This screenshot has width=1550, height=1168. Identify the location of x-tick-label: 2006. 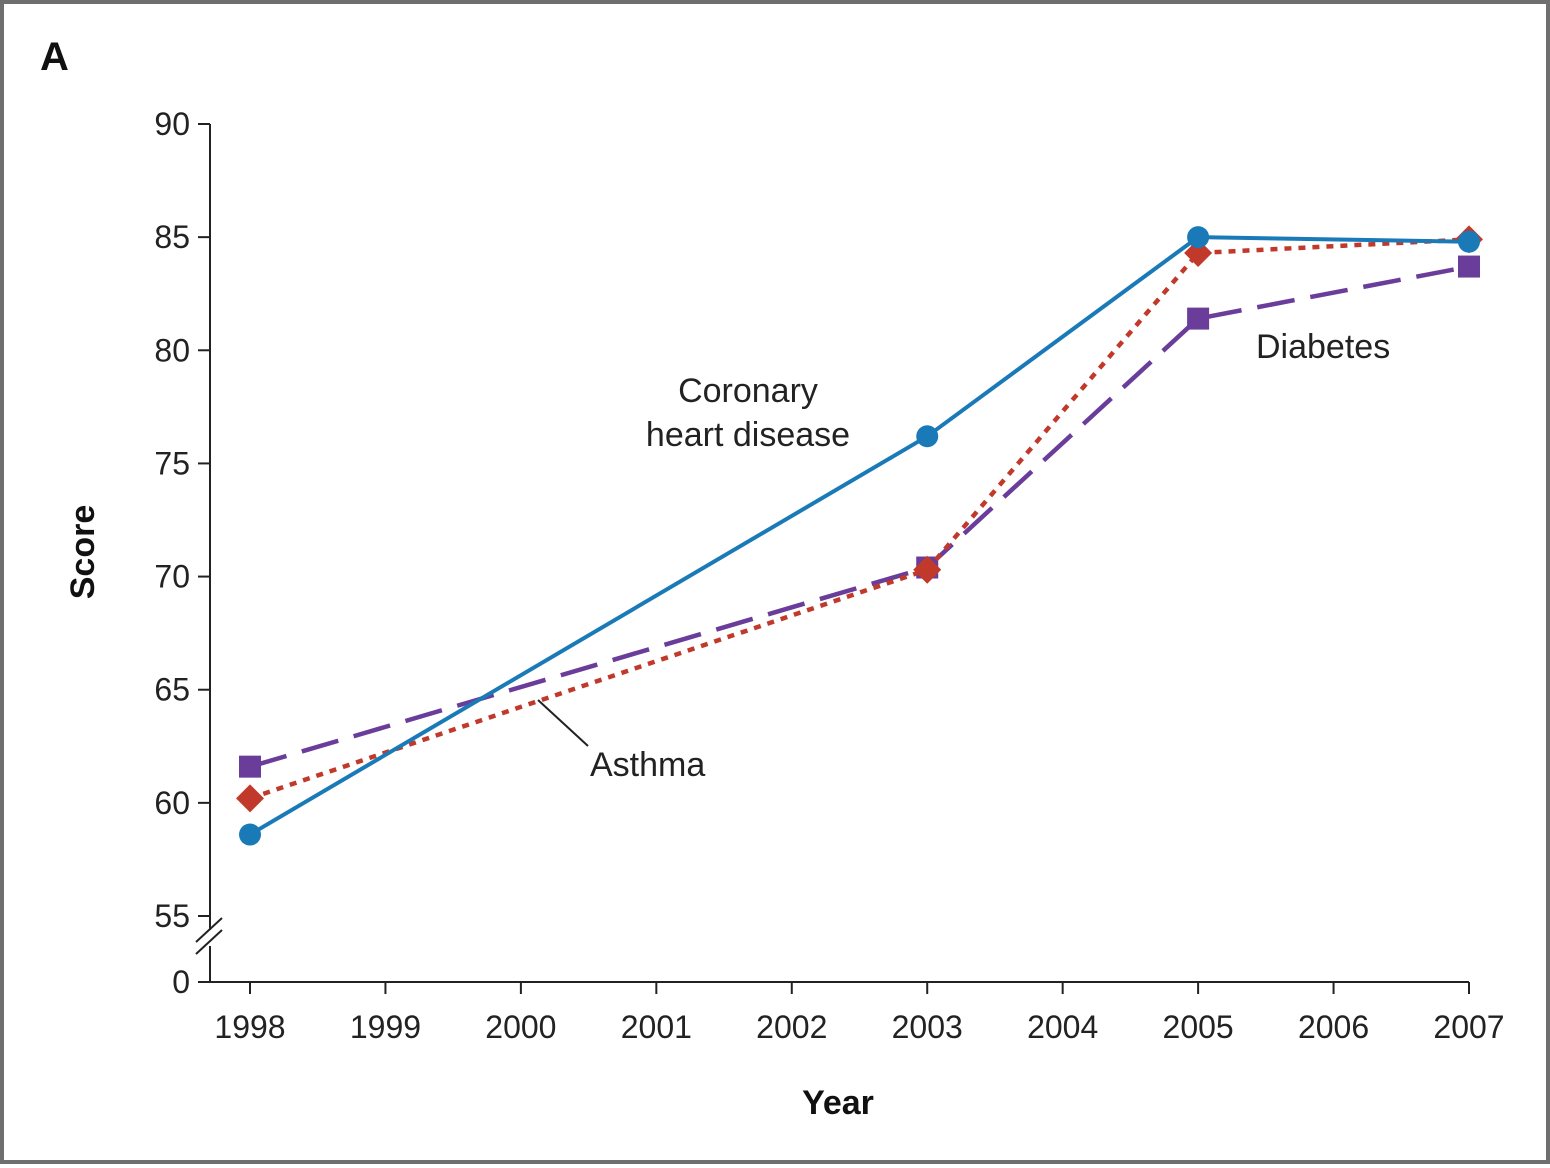
(1333, 1027).